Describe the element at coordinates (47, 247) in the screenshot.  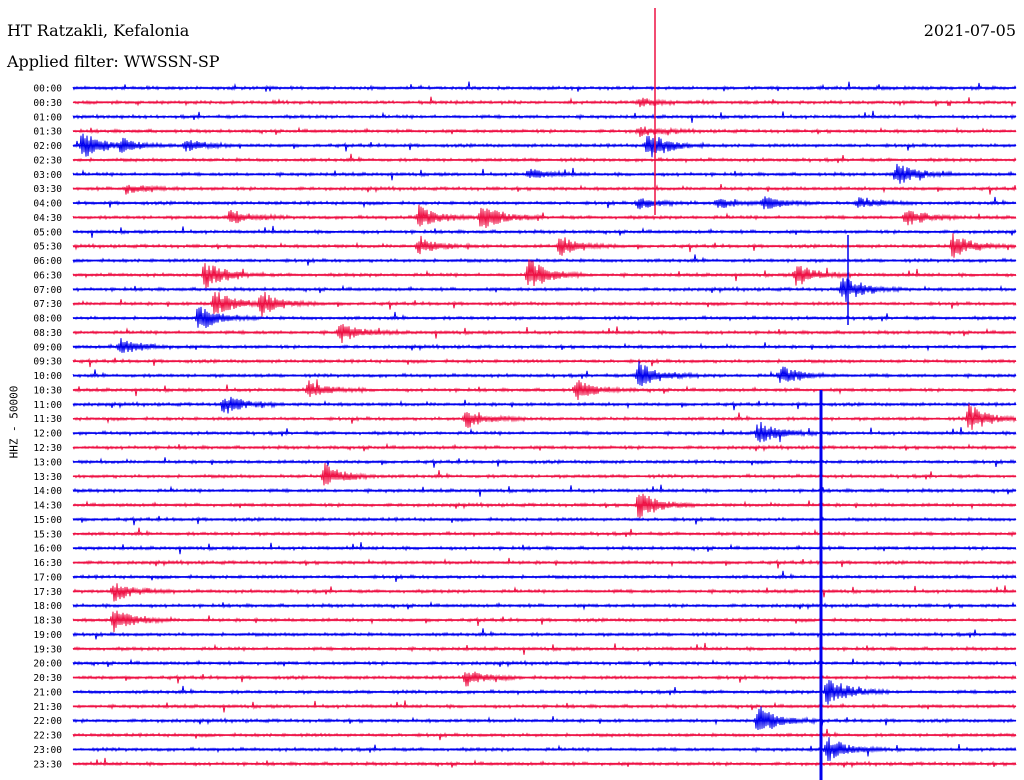
I see `tick-label-0530: 05:30` at that location.